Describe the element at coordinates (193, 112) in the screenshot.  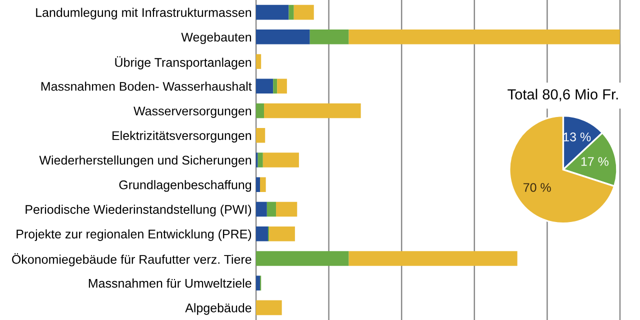
I see `y-tick-label: Wasserversorgungen` at that location.